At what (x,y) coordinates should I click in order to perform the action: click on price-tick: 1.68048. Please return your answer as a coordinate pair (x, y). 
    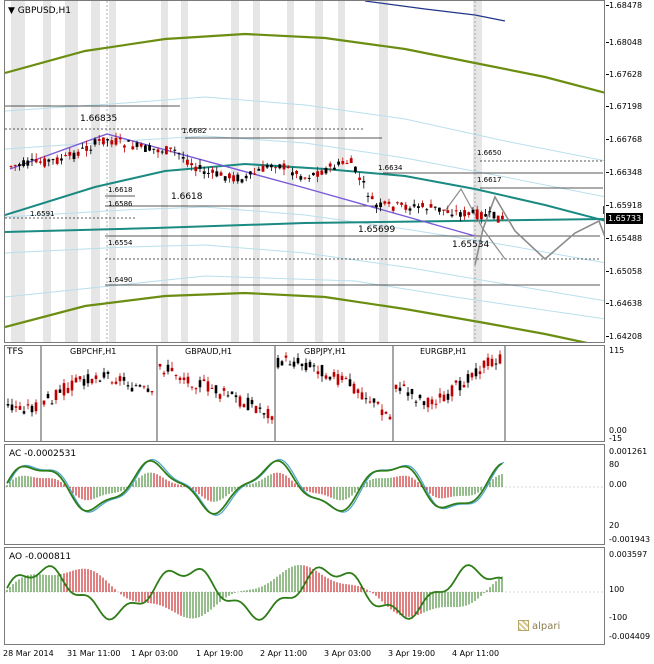
    Looking at the image, I should click on (626, 42).